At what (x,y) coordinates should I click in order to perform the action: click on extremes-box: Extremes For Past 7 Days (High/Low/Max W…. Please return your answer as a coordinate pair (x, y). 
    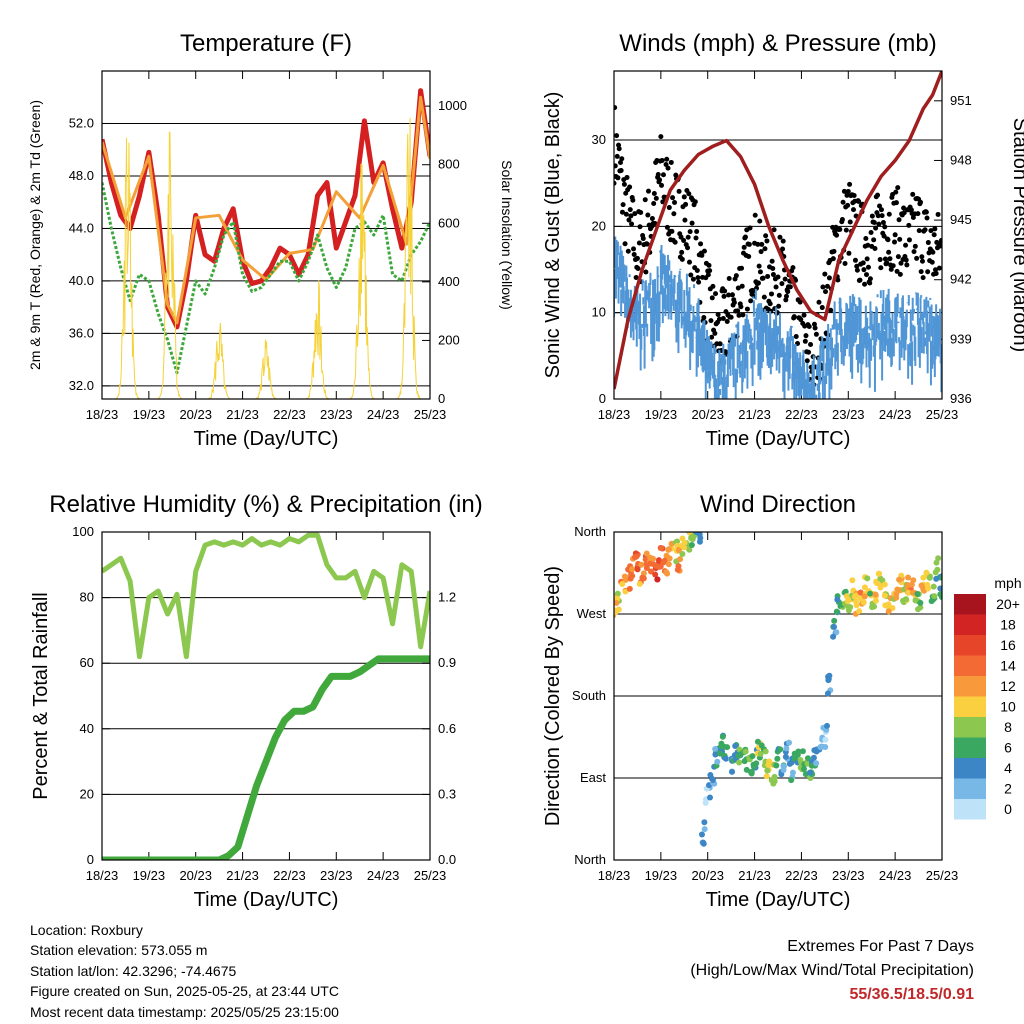
    Looking at the image, I should click on (832, 971).